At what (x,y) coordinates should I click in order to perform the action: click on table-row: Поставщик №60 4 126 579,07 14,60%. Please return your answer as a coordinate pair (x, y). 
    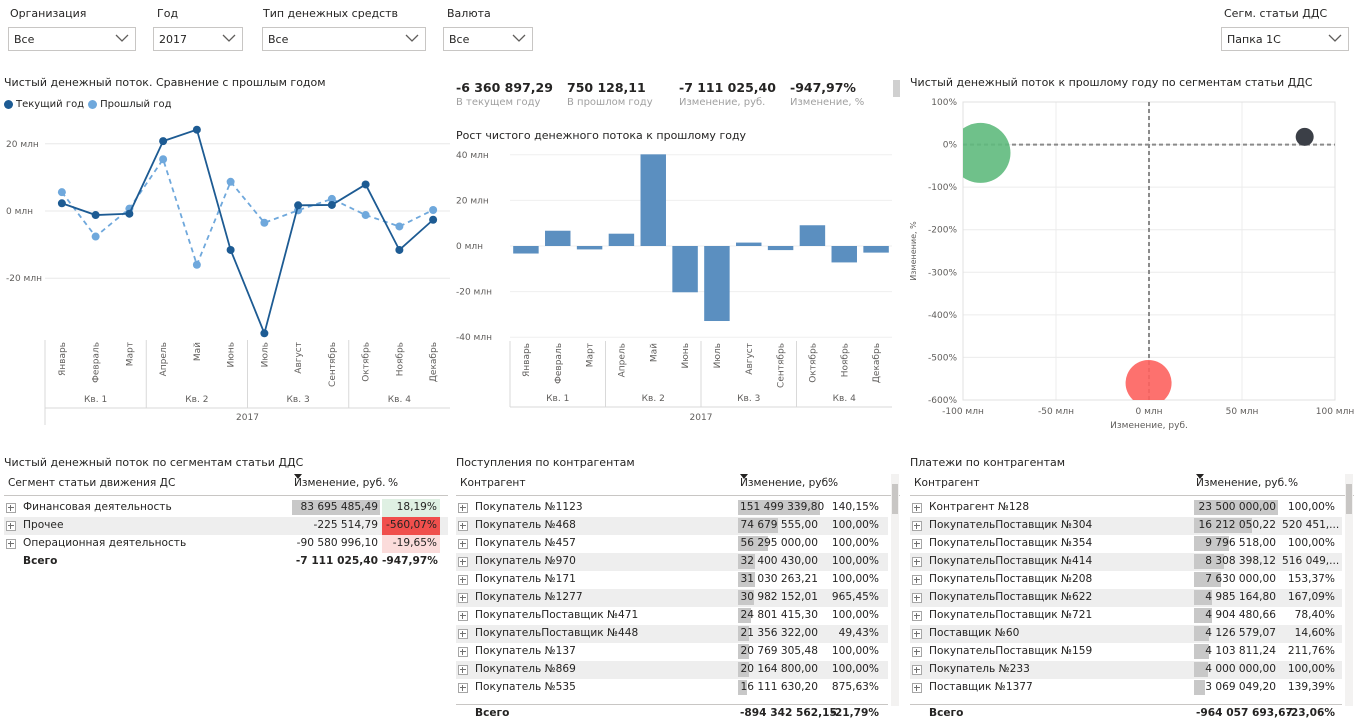
    Looking at the image, I should click on (1126, 634).